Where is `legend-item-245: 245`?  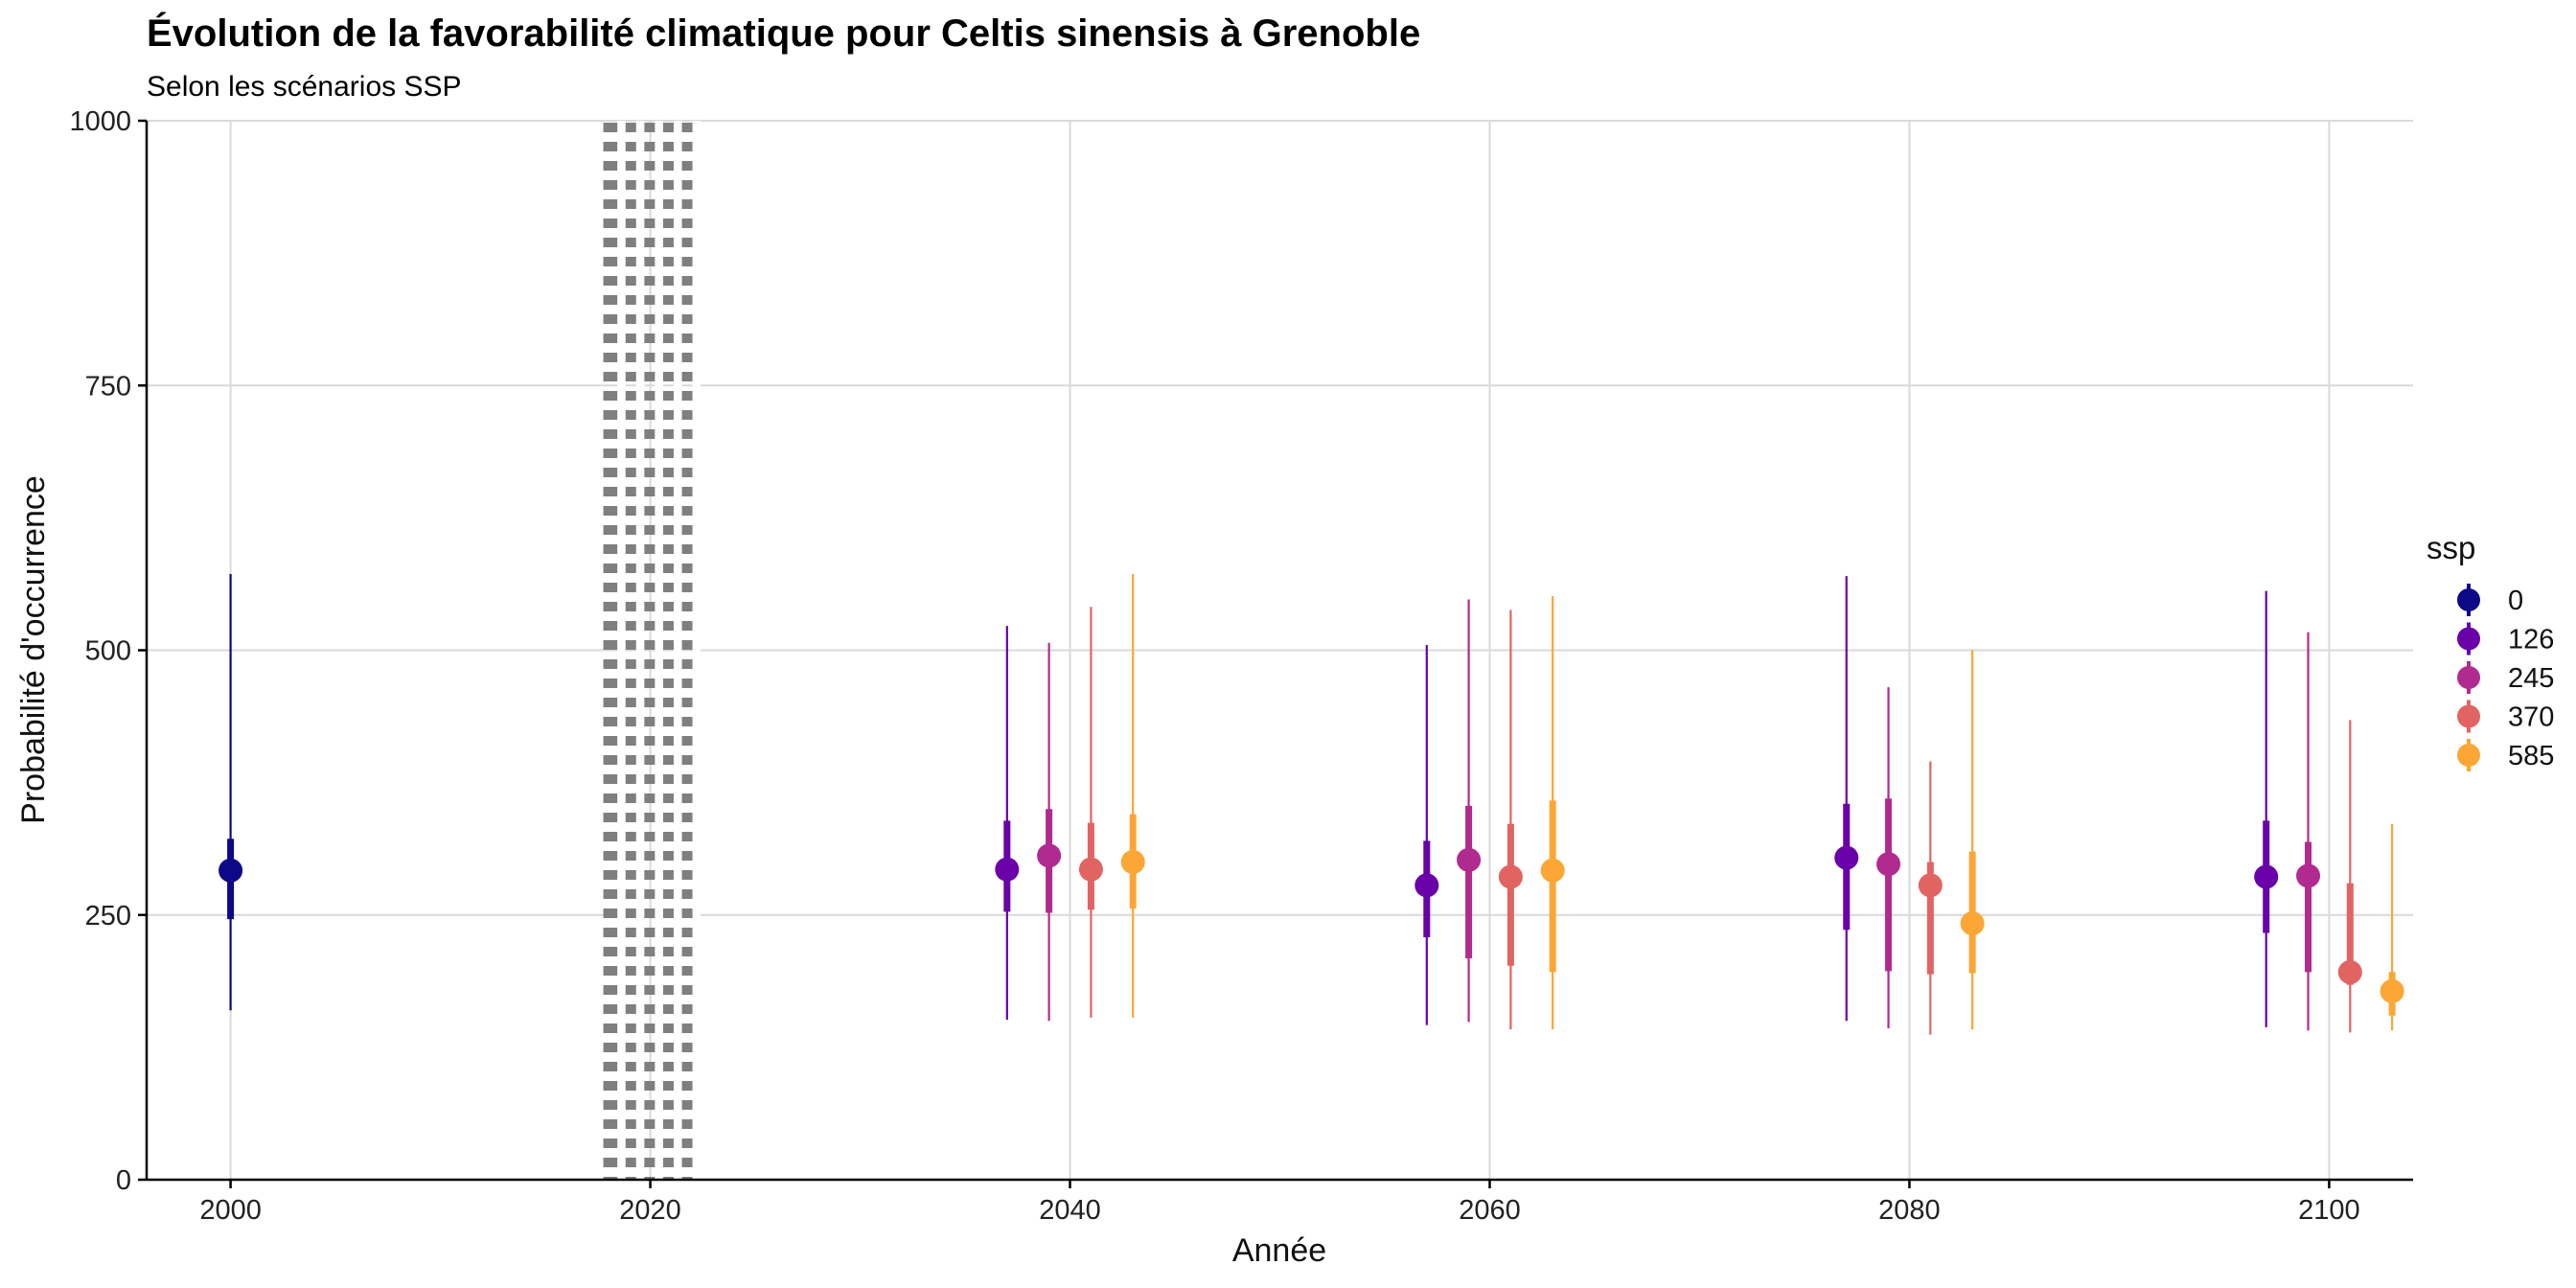
legend-item-245: 245 is located at coordinates (2505, 677).